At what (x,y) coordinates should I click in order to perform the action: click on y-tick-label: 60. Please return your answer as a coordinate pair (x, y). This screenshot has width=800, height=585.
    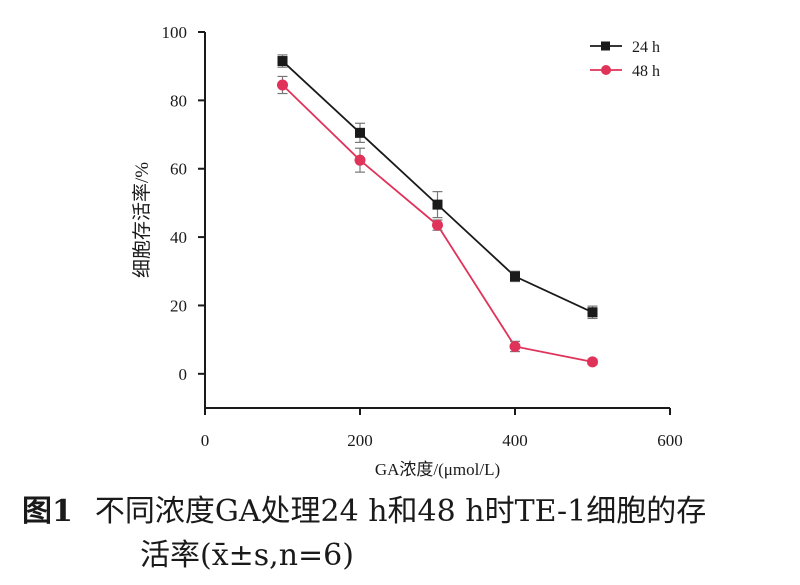
    Looking at the image, I should click on (178, 169).